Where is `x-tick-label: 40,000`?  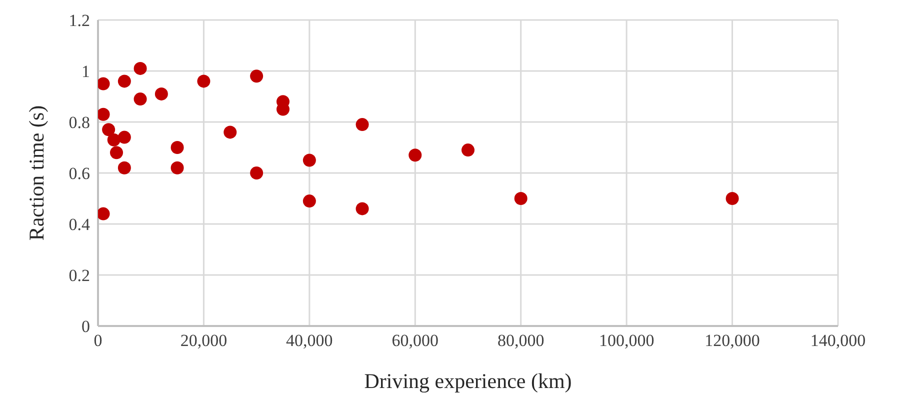
x-tick-label: 40,000 is located at coordinates (309, 340).